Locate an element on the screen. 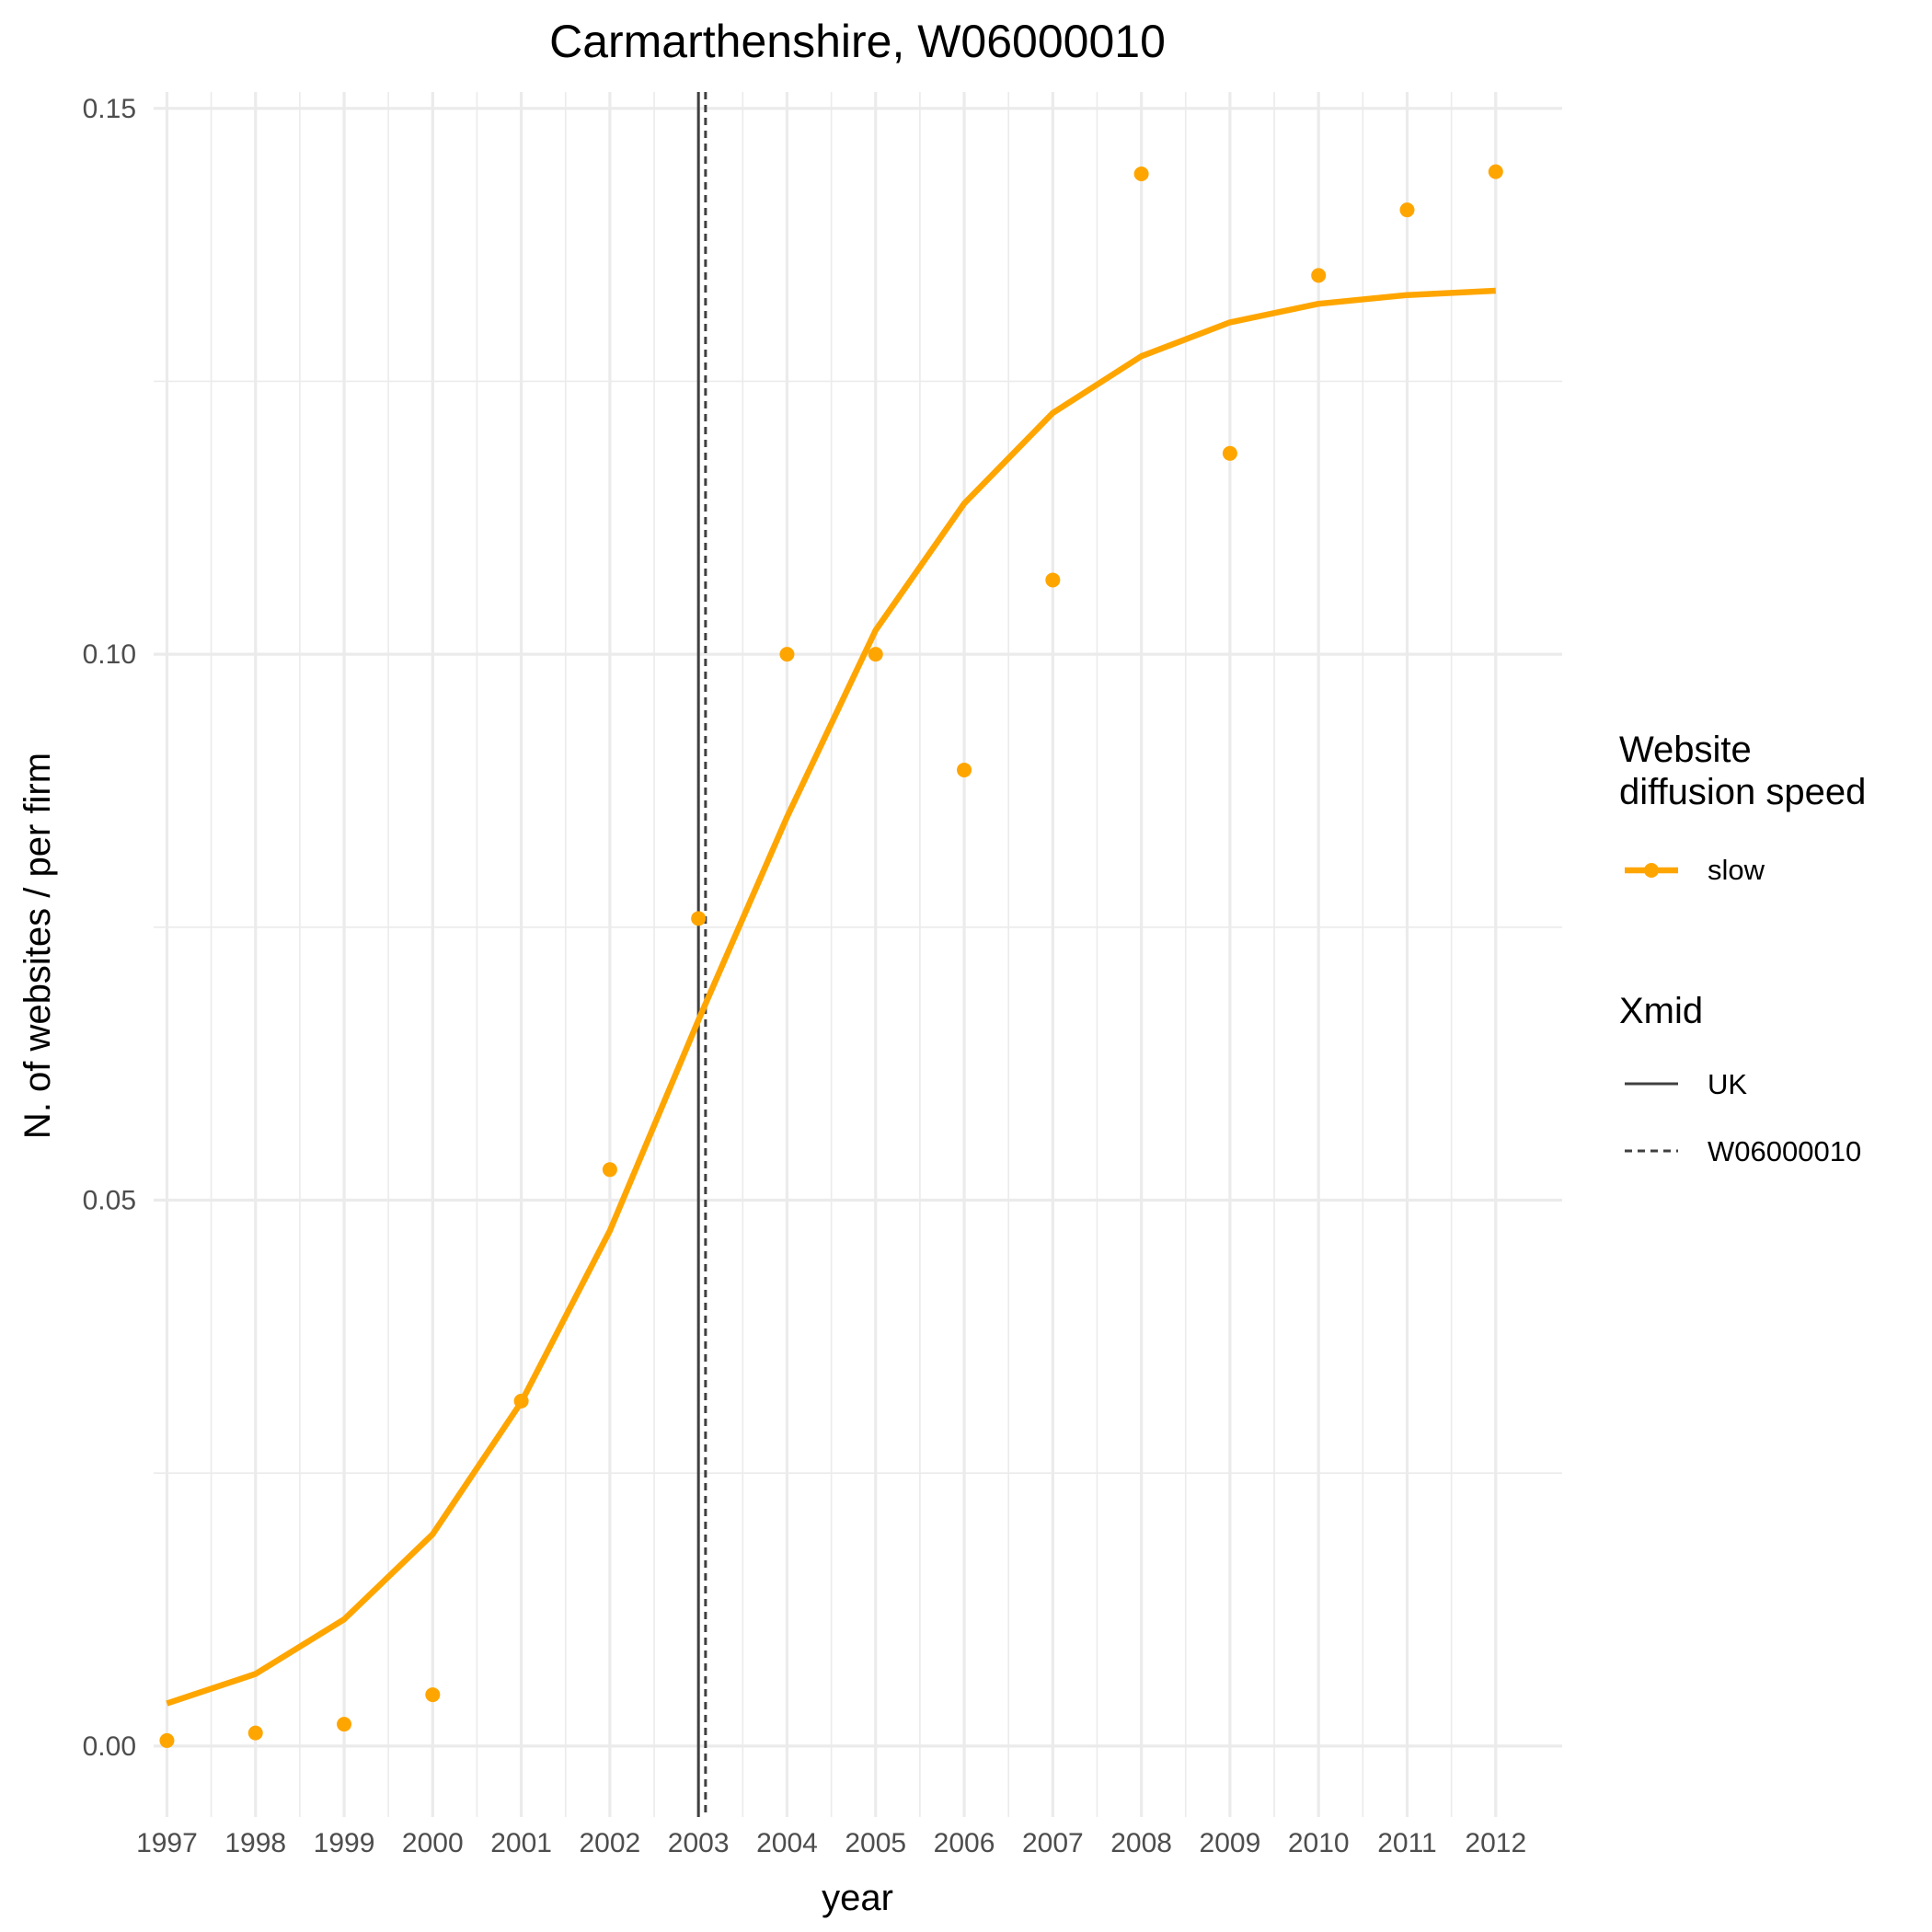 The image size is (1932, 1932). chart-title: Carmarthenshire, W06000010 is located at coordinates (857, 41).